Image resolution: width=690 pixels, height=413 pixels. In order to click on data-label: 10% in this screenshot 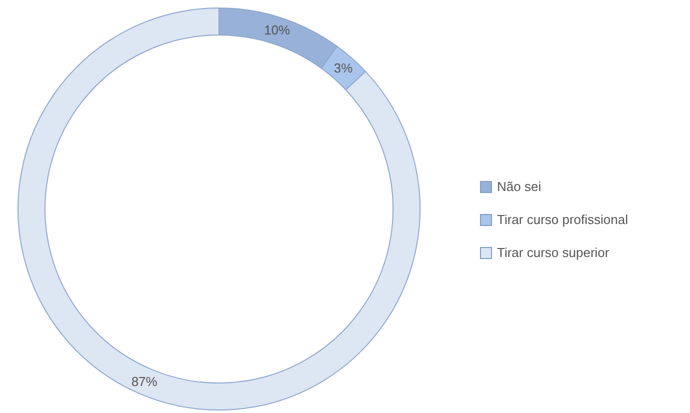, I will do `click(277, 30)`.